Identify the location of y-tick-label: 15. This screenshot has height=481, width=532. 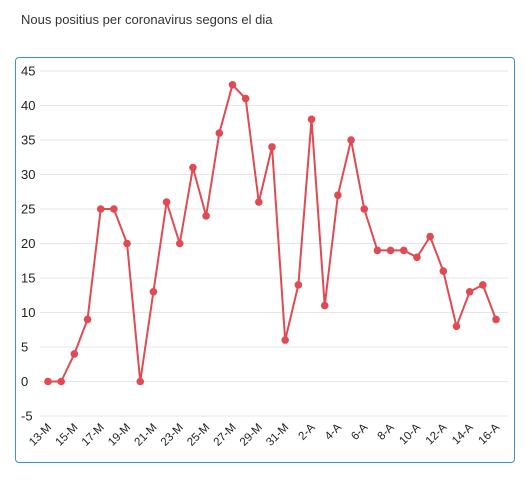
(28, 278).